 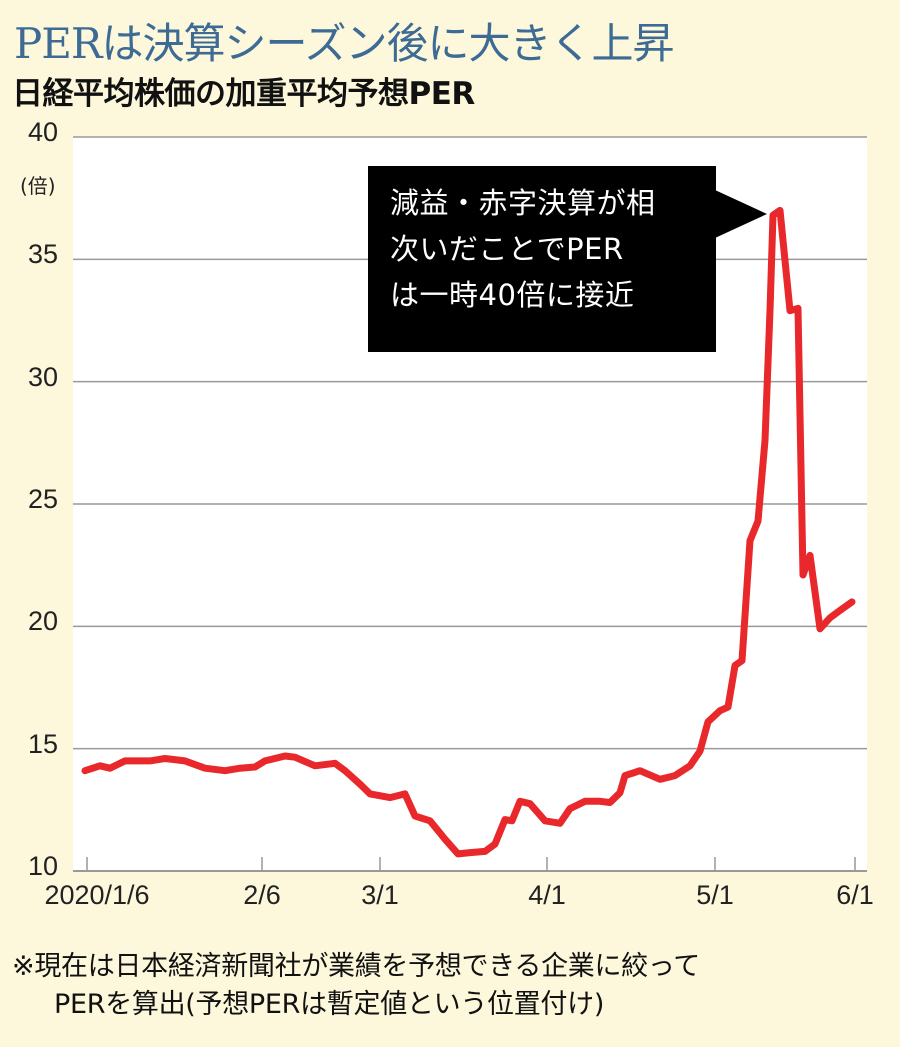 What do you see at coordinates (344, 43) in the screenshot?
I see `headline: PERは決算シーズン後に大きく上昇` at bounding box center [344, 43].